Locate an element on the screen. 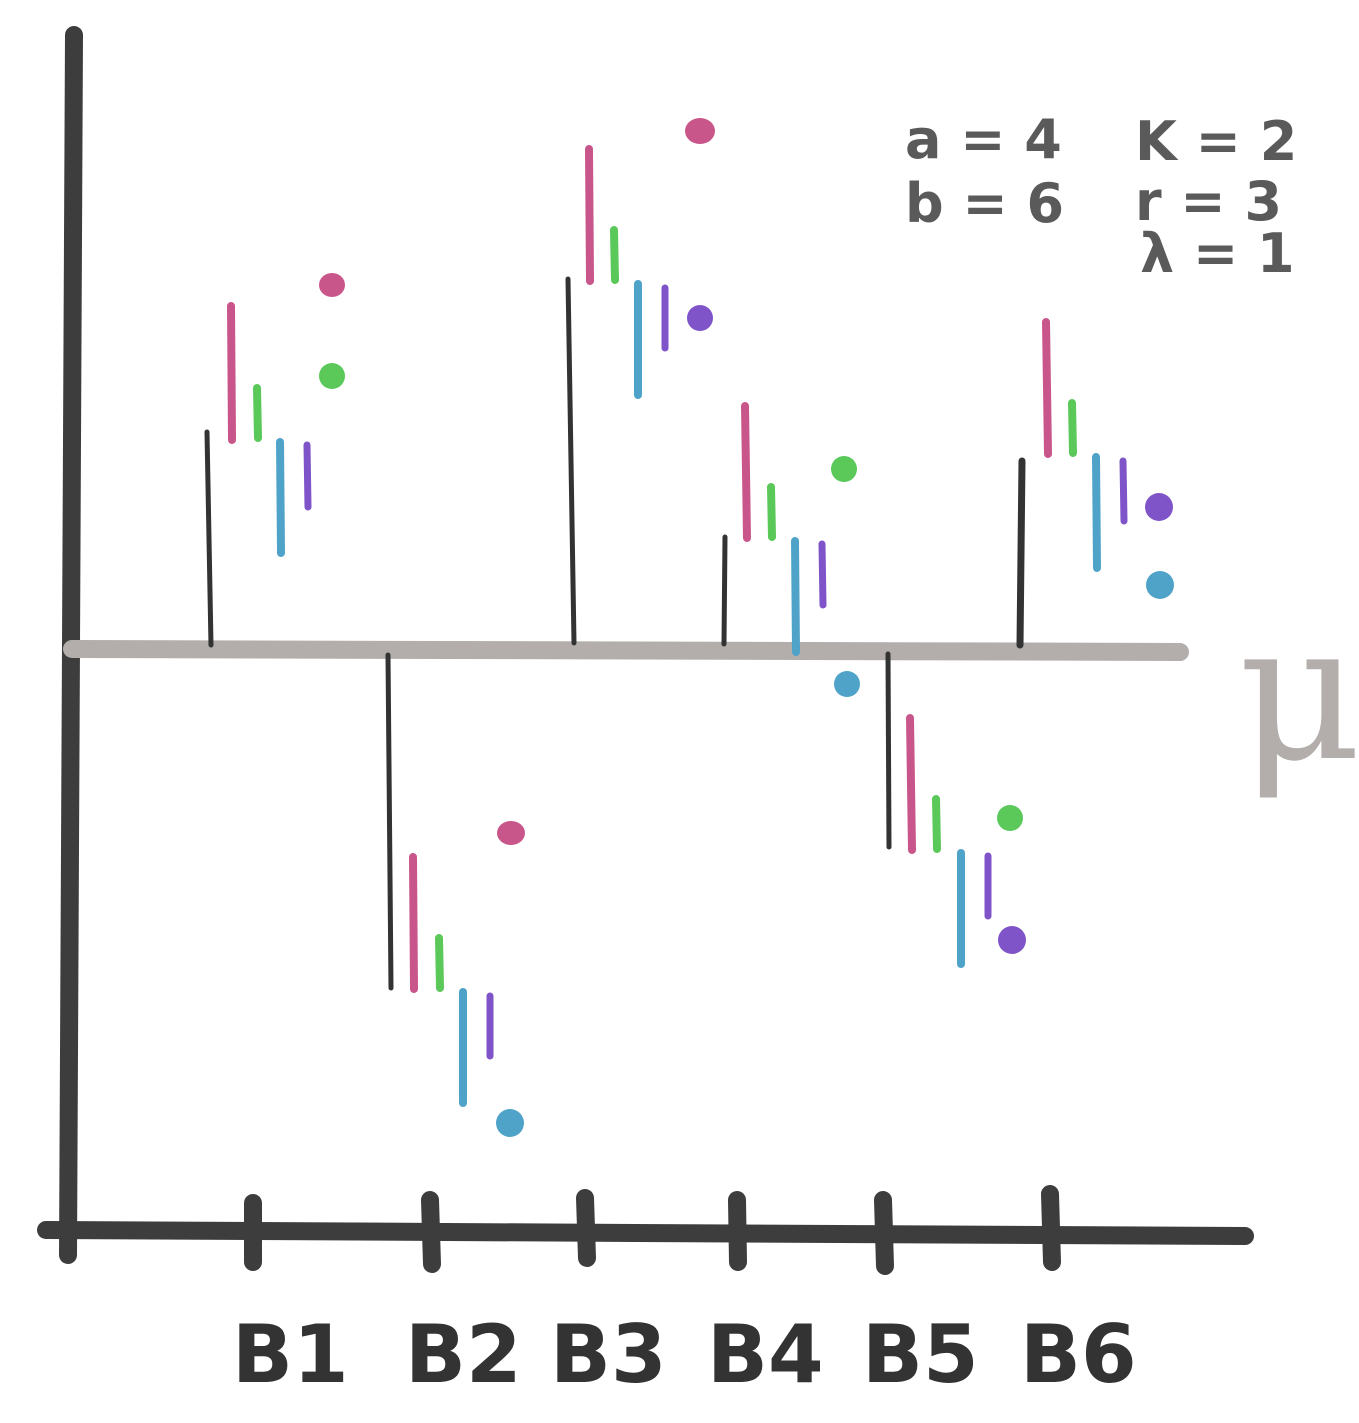 This screenshot has width=1359, height=1423. block-label-b4: B4 is located at coordinates (765, 1354).